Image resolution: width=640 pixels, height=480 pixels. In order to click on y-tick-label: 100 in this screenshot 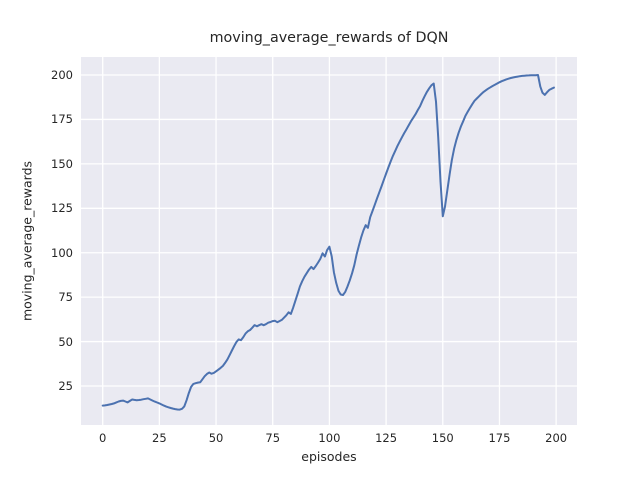, I will do `click(62, 252)`.